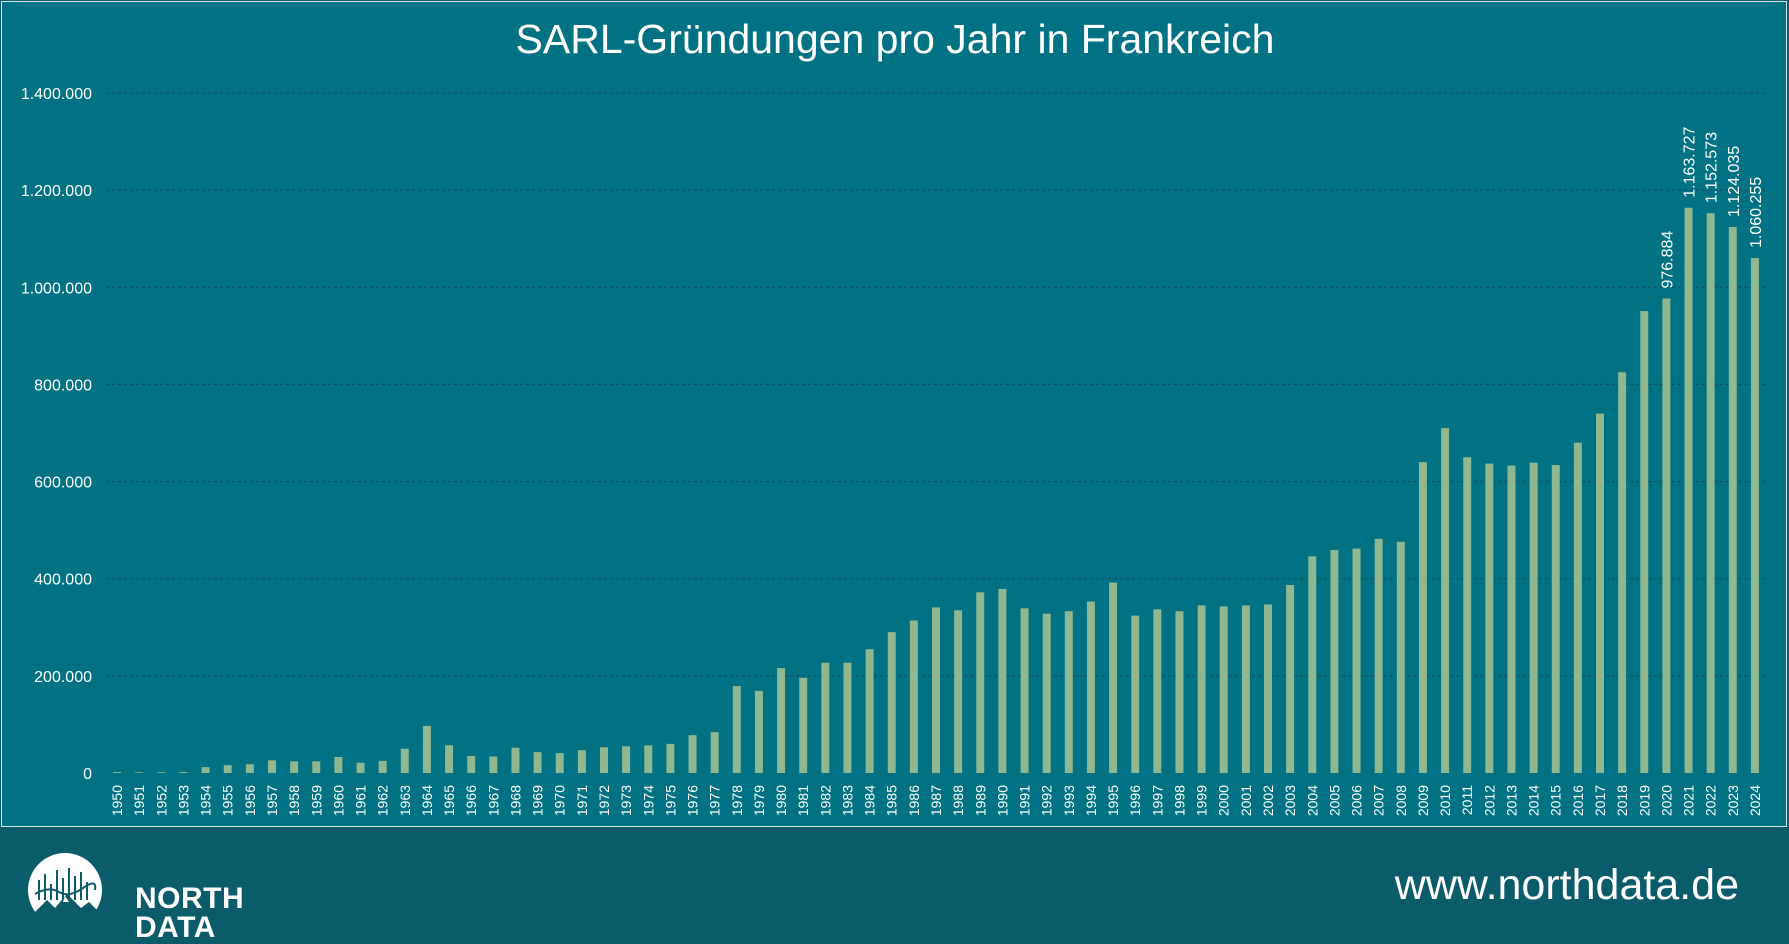 The image size is (1789, 944). What do you see at coordinates (405, 800) in the screenshot?
I see `x-tick-label: 1963` at bounding box center [405, 800].